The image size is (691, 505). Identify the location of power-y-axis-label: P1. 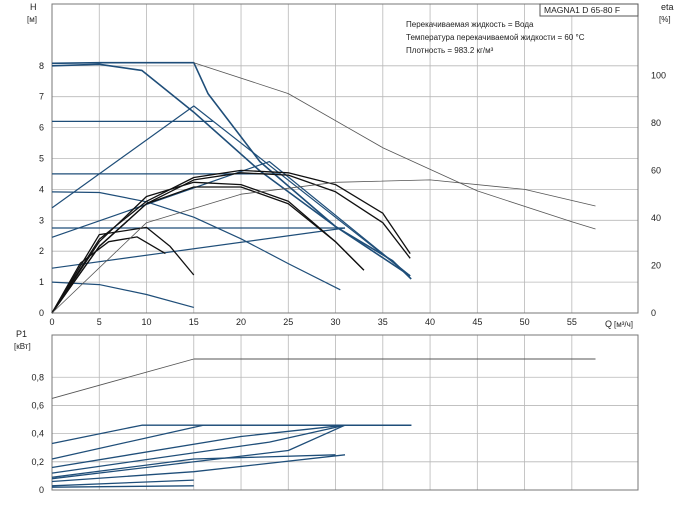
(21, 334).